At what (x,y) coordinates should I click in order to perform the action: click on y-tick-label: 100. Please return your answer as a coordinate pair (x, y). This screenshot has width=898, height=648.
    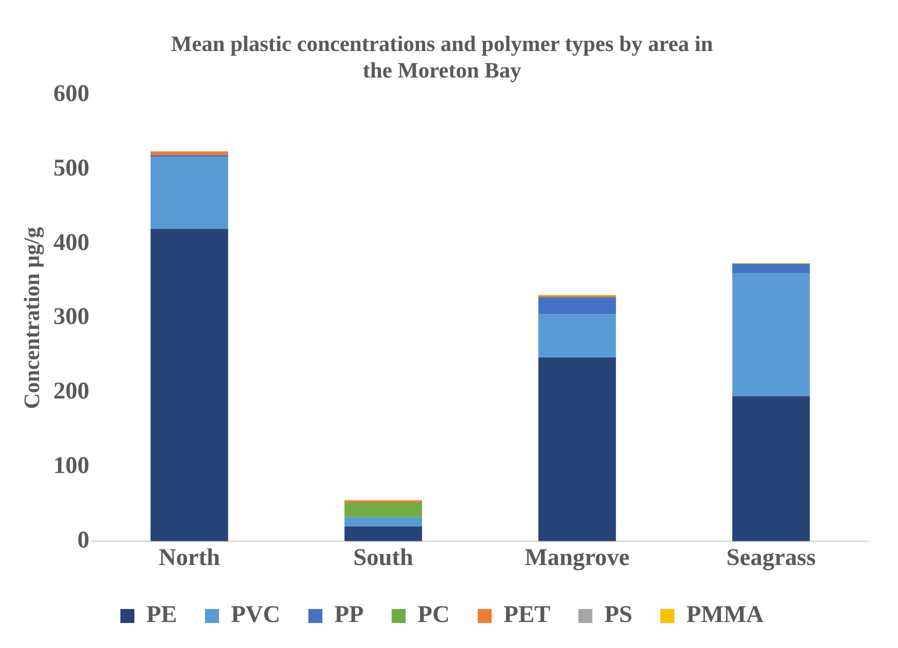
    Looking at the image, I should click on (71, 466).